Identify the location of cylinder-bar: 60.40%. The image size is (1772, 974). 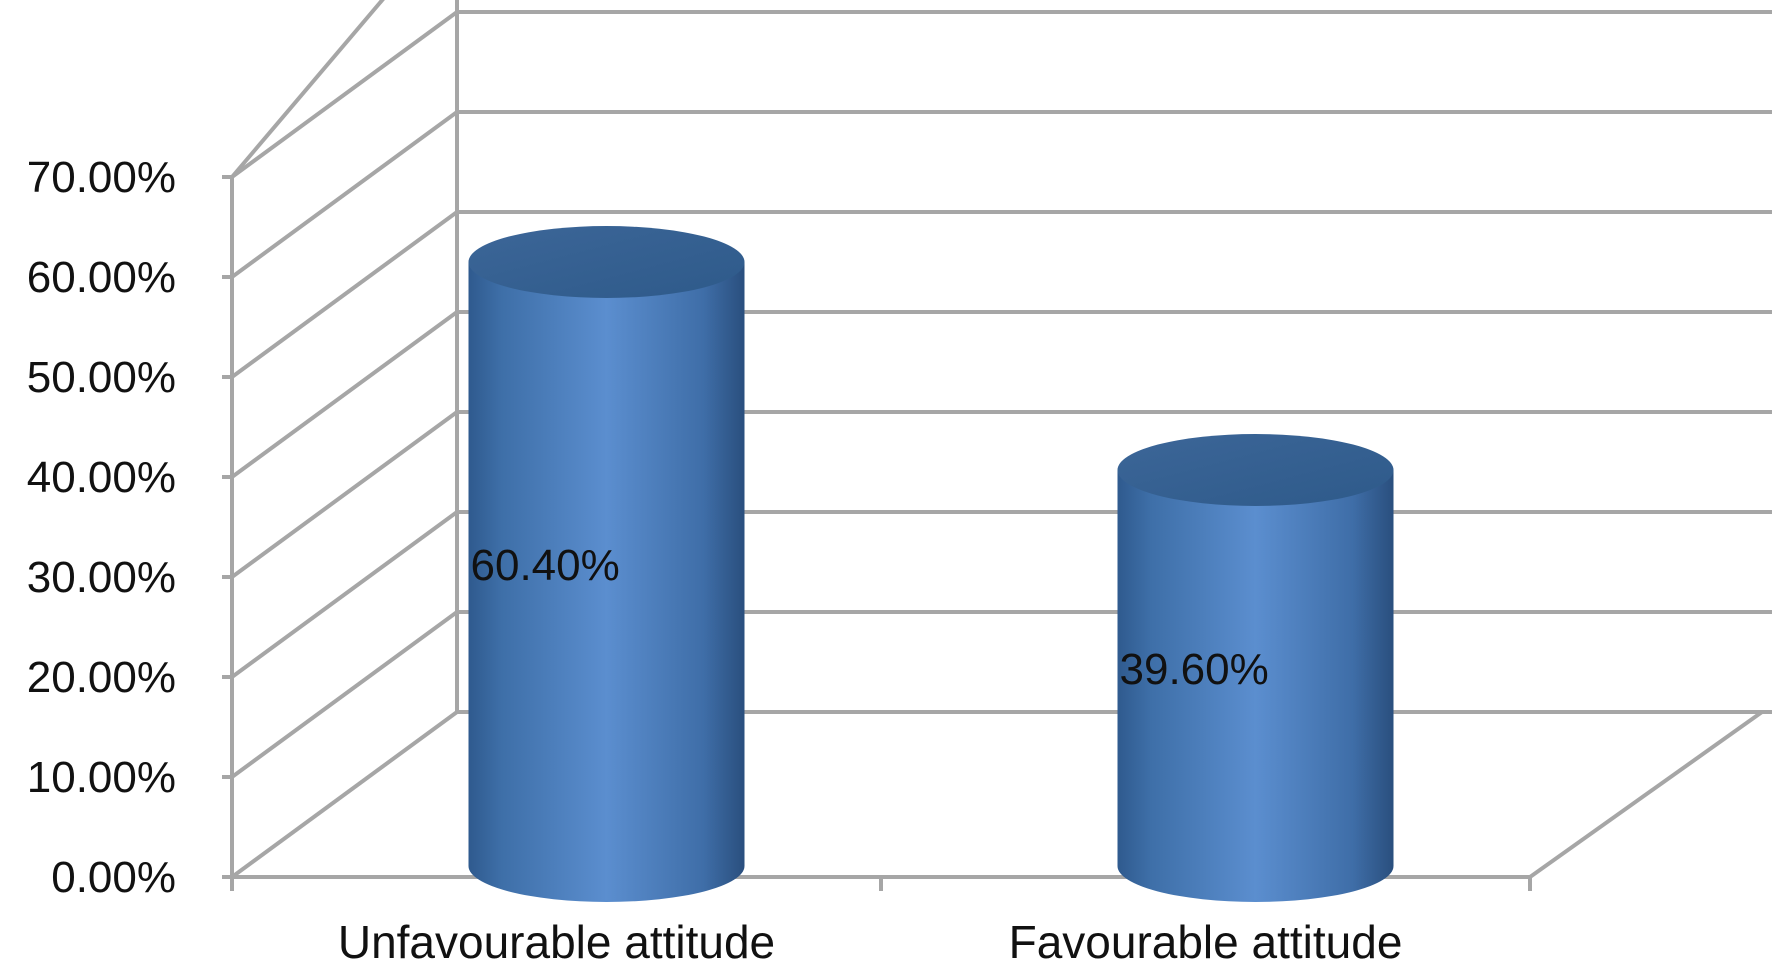
(606, 564).